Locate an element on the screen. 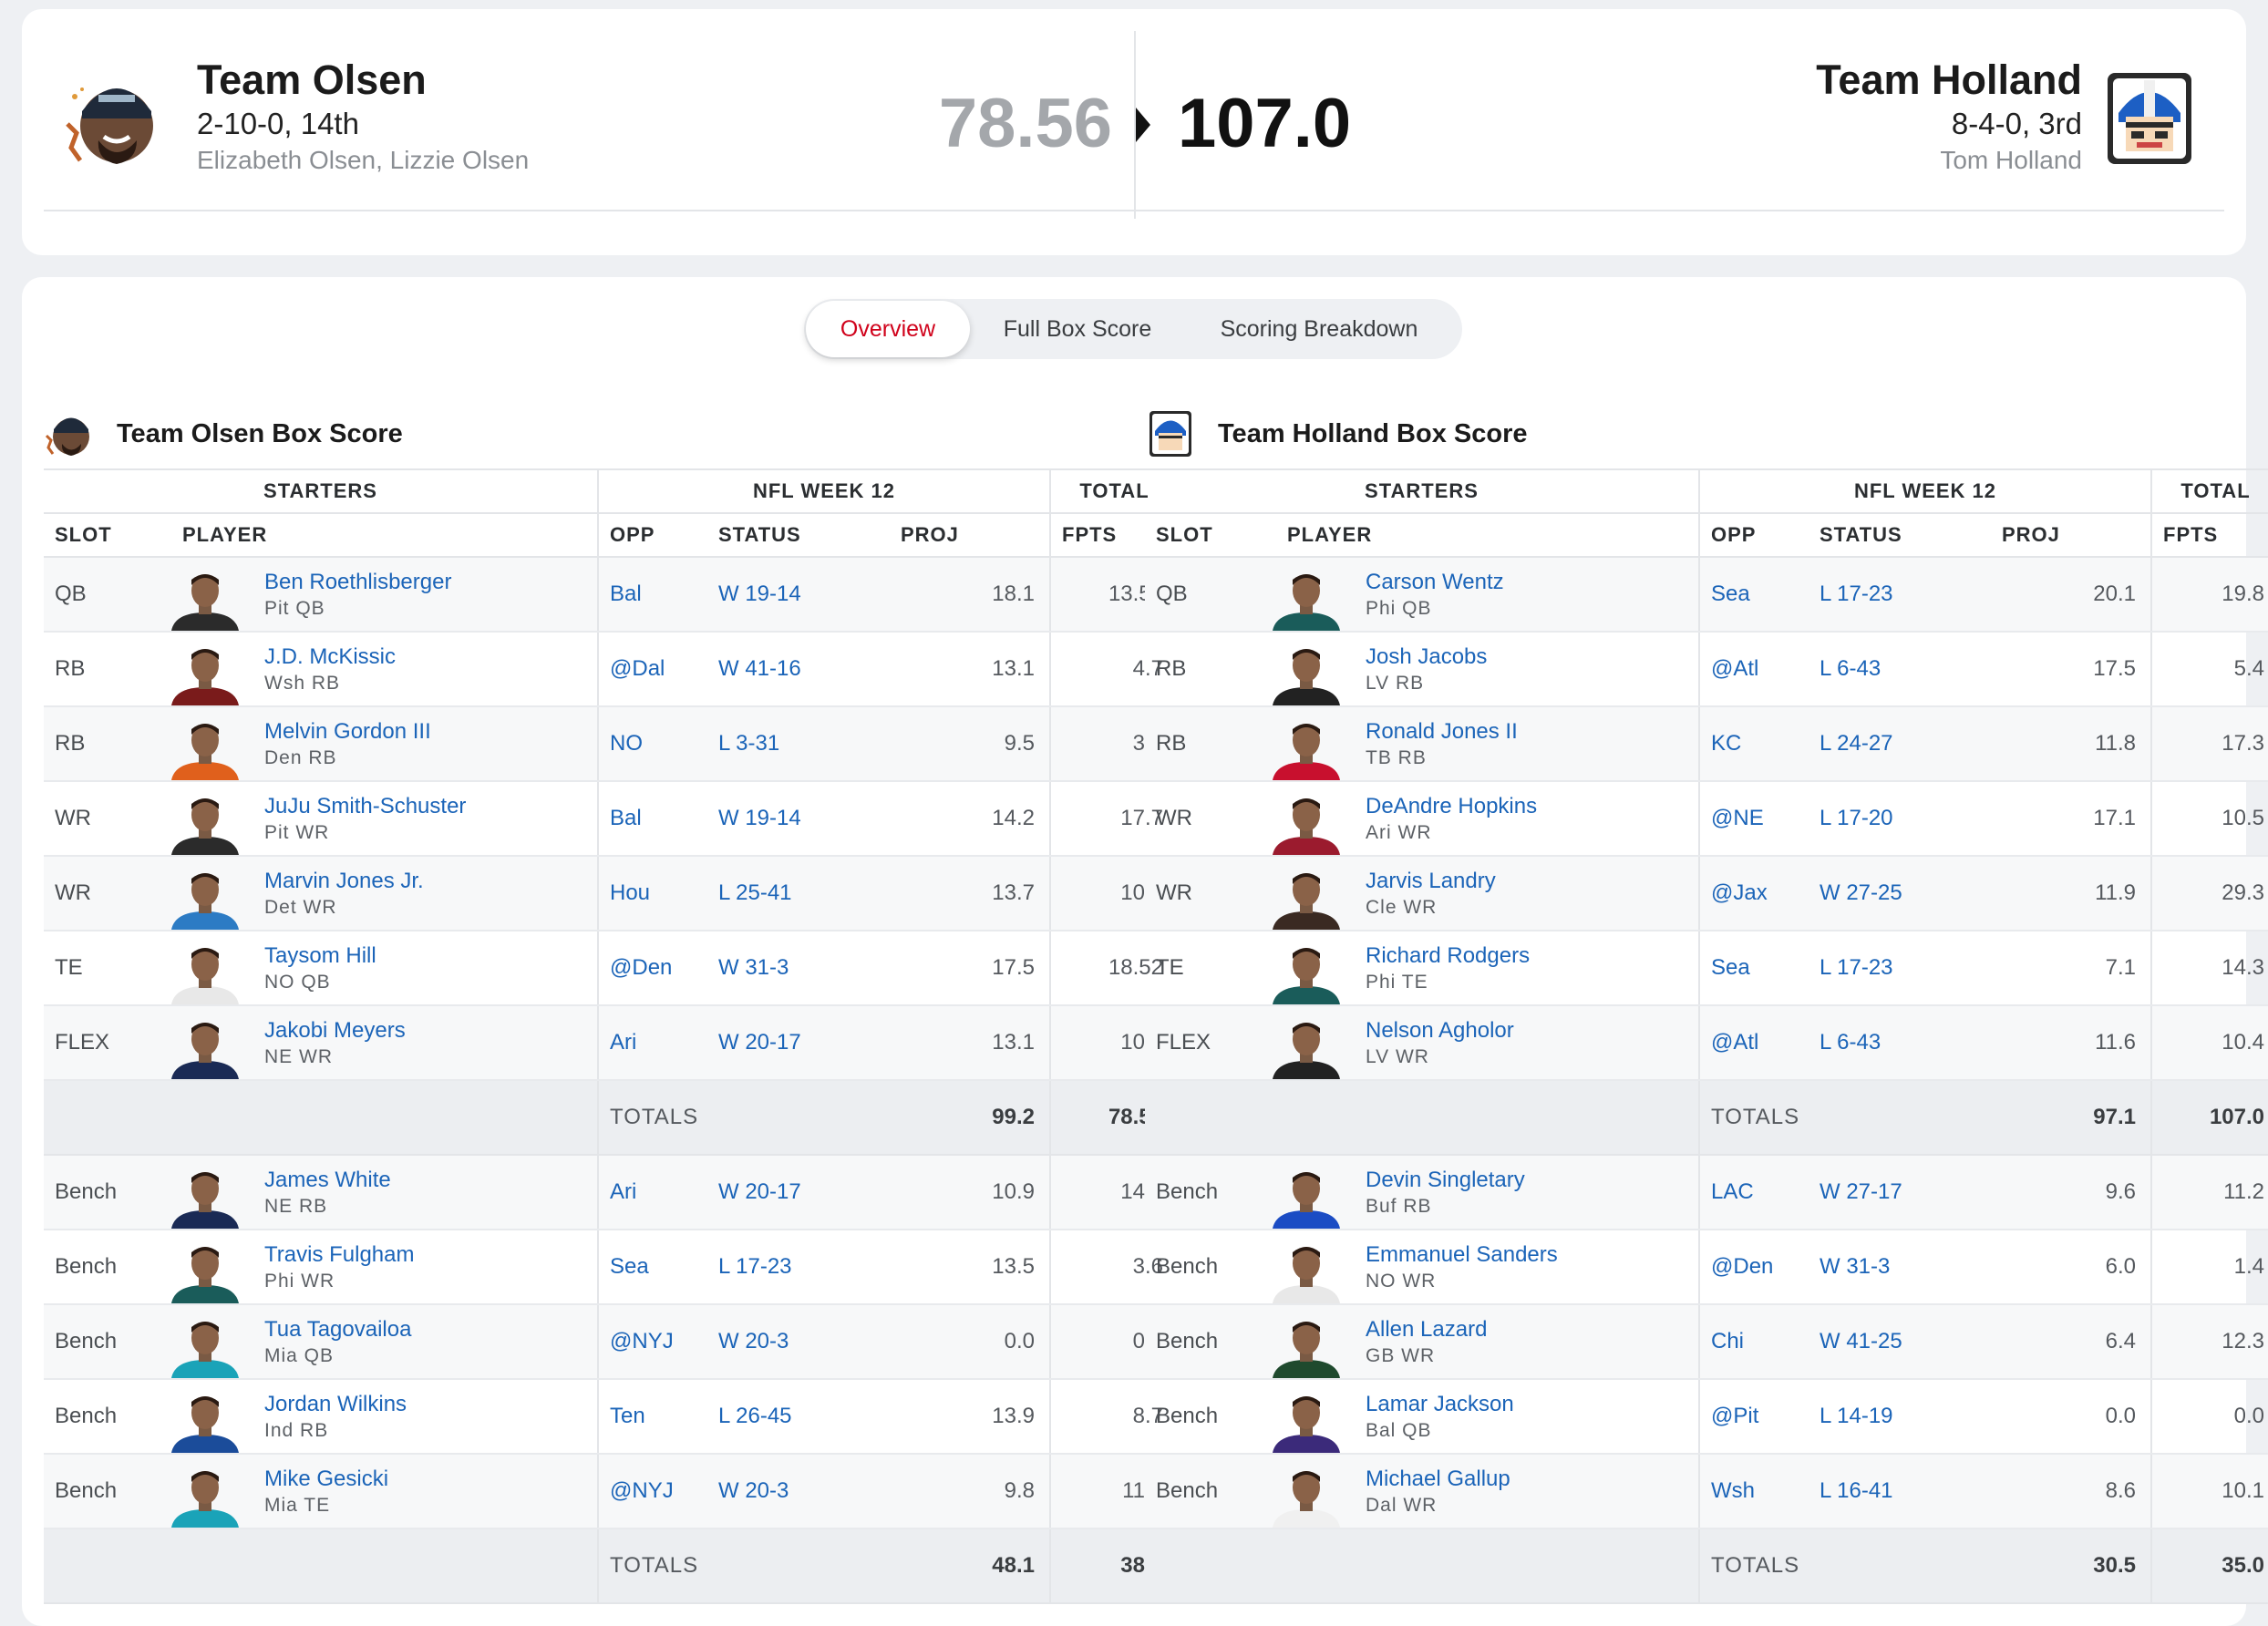  player-name-link: Nelson Agholor is located at coordinates (1440, 1030).